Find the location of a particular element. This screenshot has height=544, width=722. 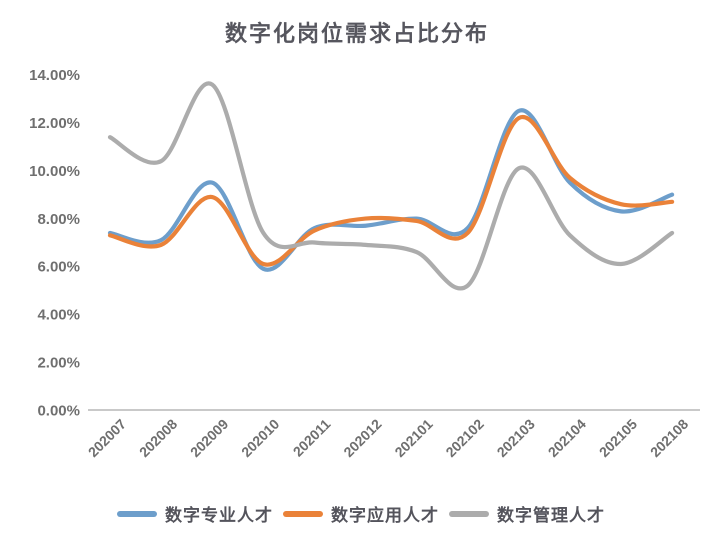

legend-item-2: 数字管理人才 is located at coordinates (527, 513).